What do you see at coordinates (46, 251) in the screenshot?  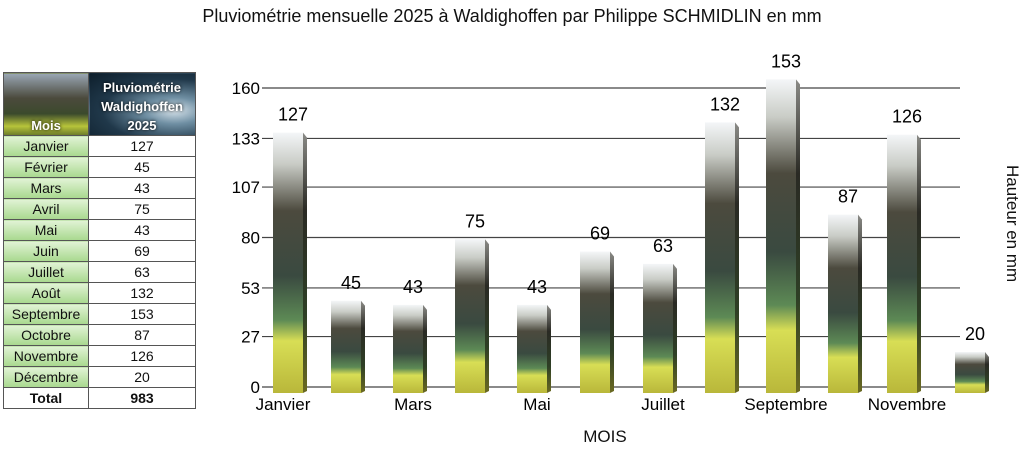 I see `month-cell: Juin` at bounding box center [46, 251].